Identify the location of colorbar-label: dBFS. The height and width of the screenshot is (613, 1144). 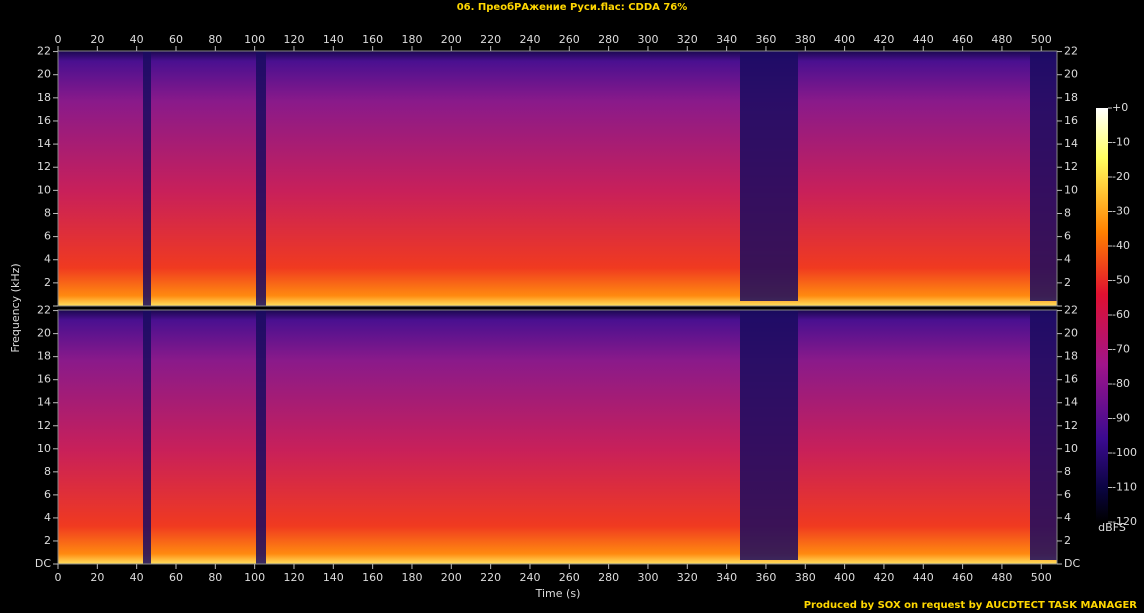
(1112, 527).